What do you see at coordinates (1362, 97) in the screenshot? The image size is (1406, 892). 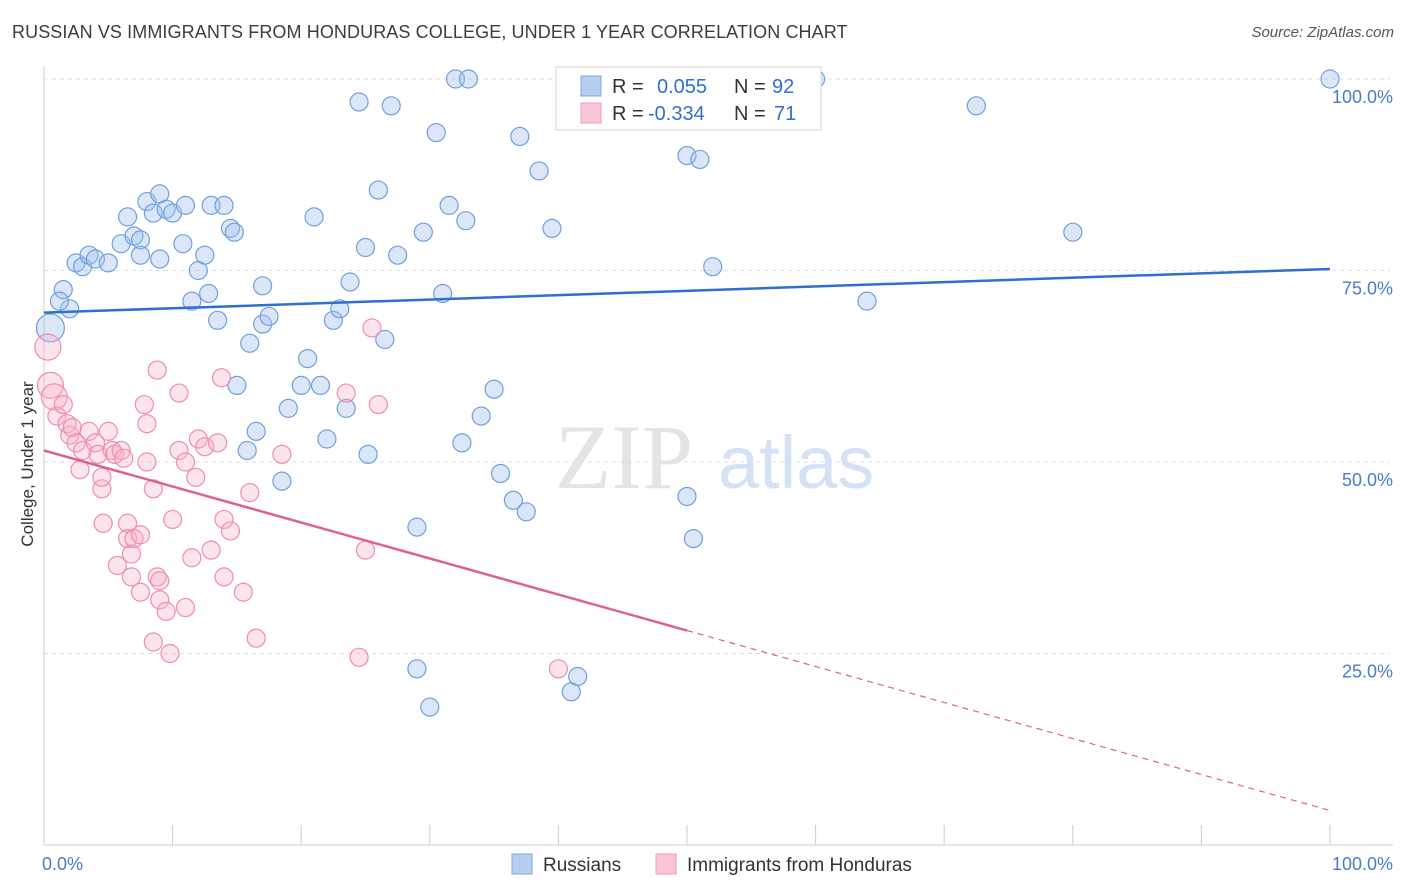 I see `y-tick-label-0: 100.0%` at bounding box center [1362, 97].